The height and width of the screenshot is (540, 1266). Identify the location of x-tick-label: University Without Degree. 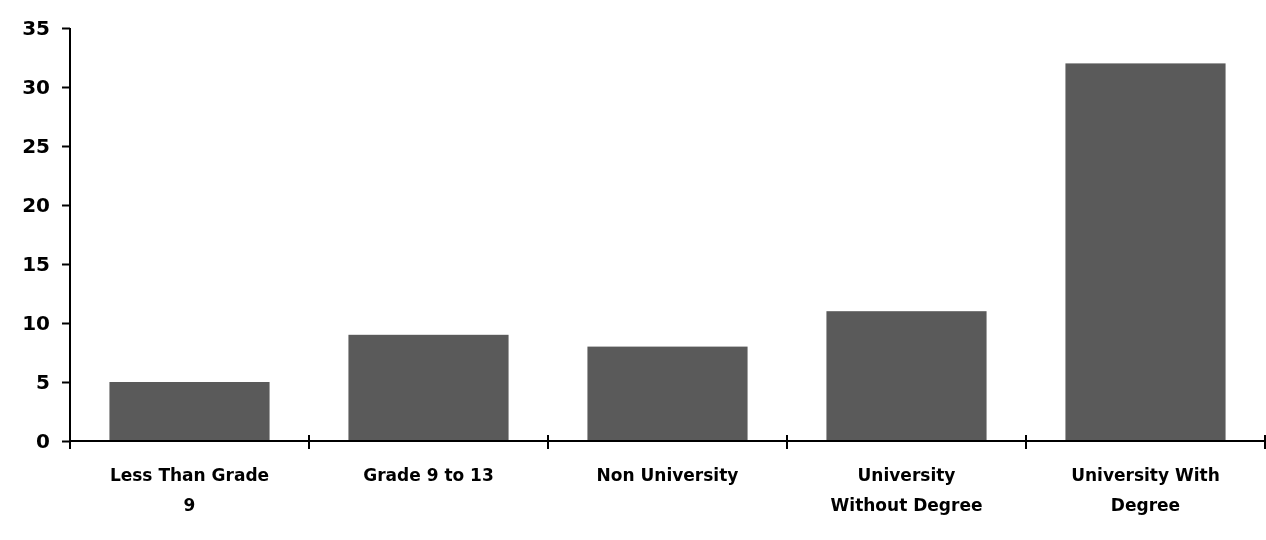
(906, 490).